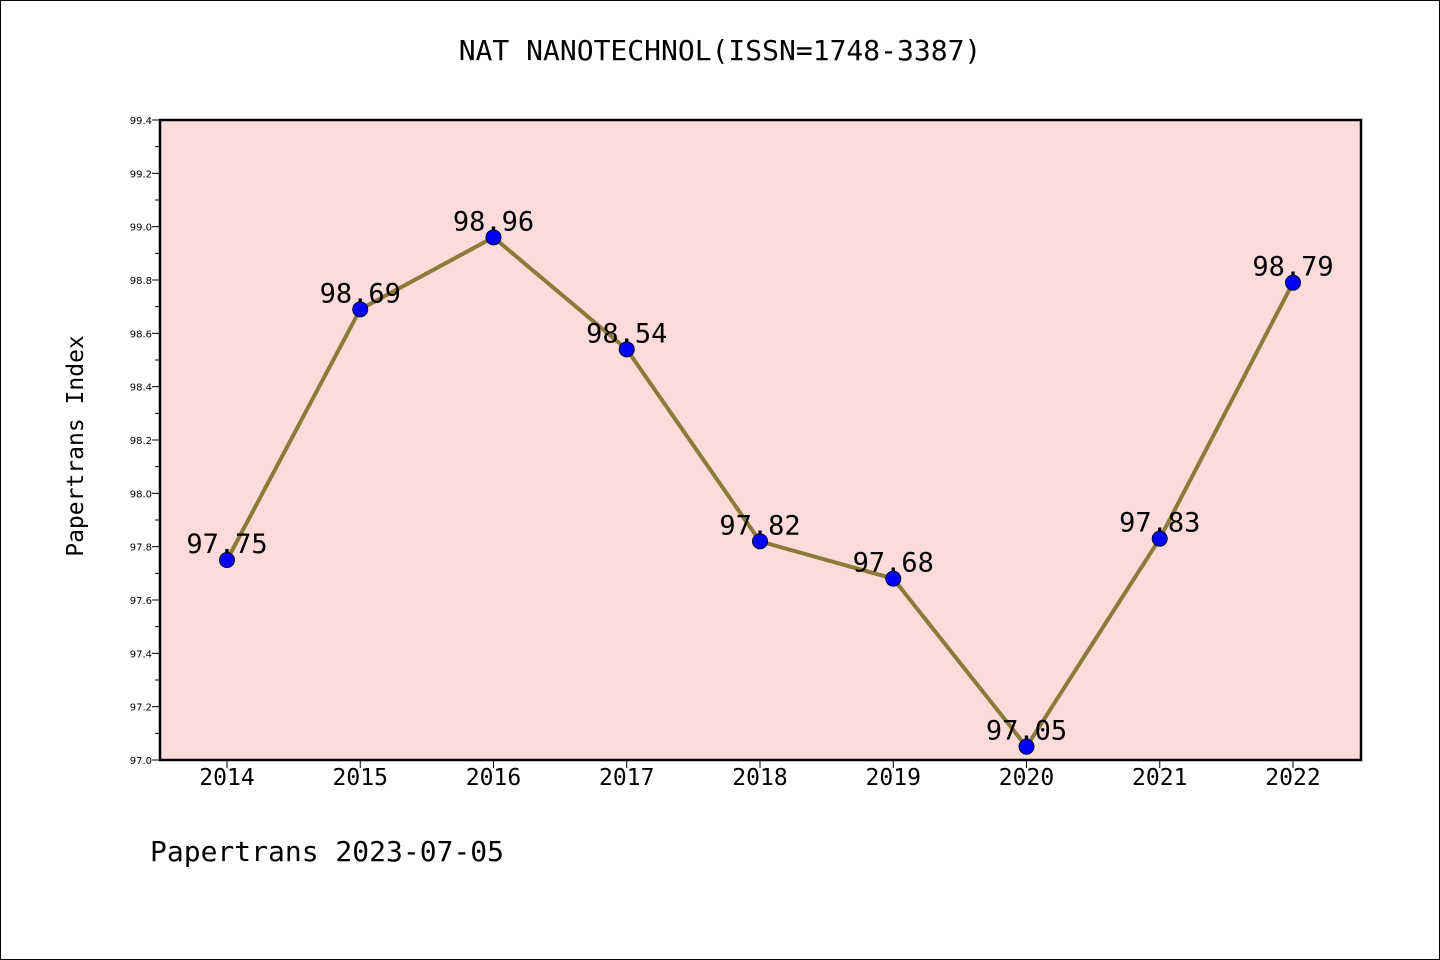  Describe the element at coordinates (141, 494) in the screenshot. I see `y-tick-label: 98.0` at that location.